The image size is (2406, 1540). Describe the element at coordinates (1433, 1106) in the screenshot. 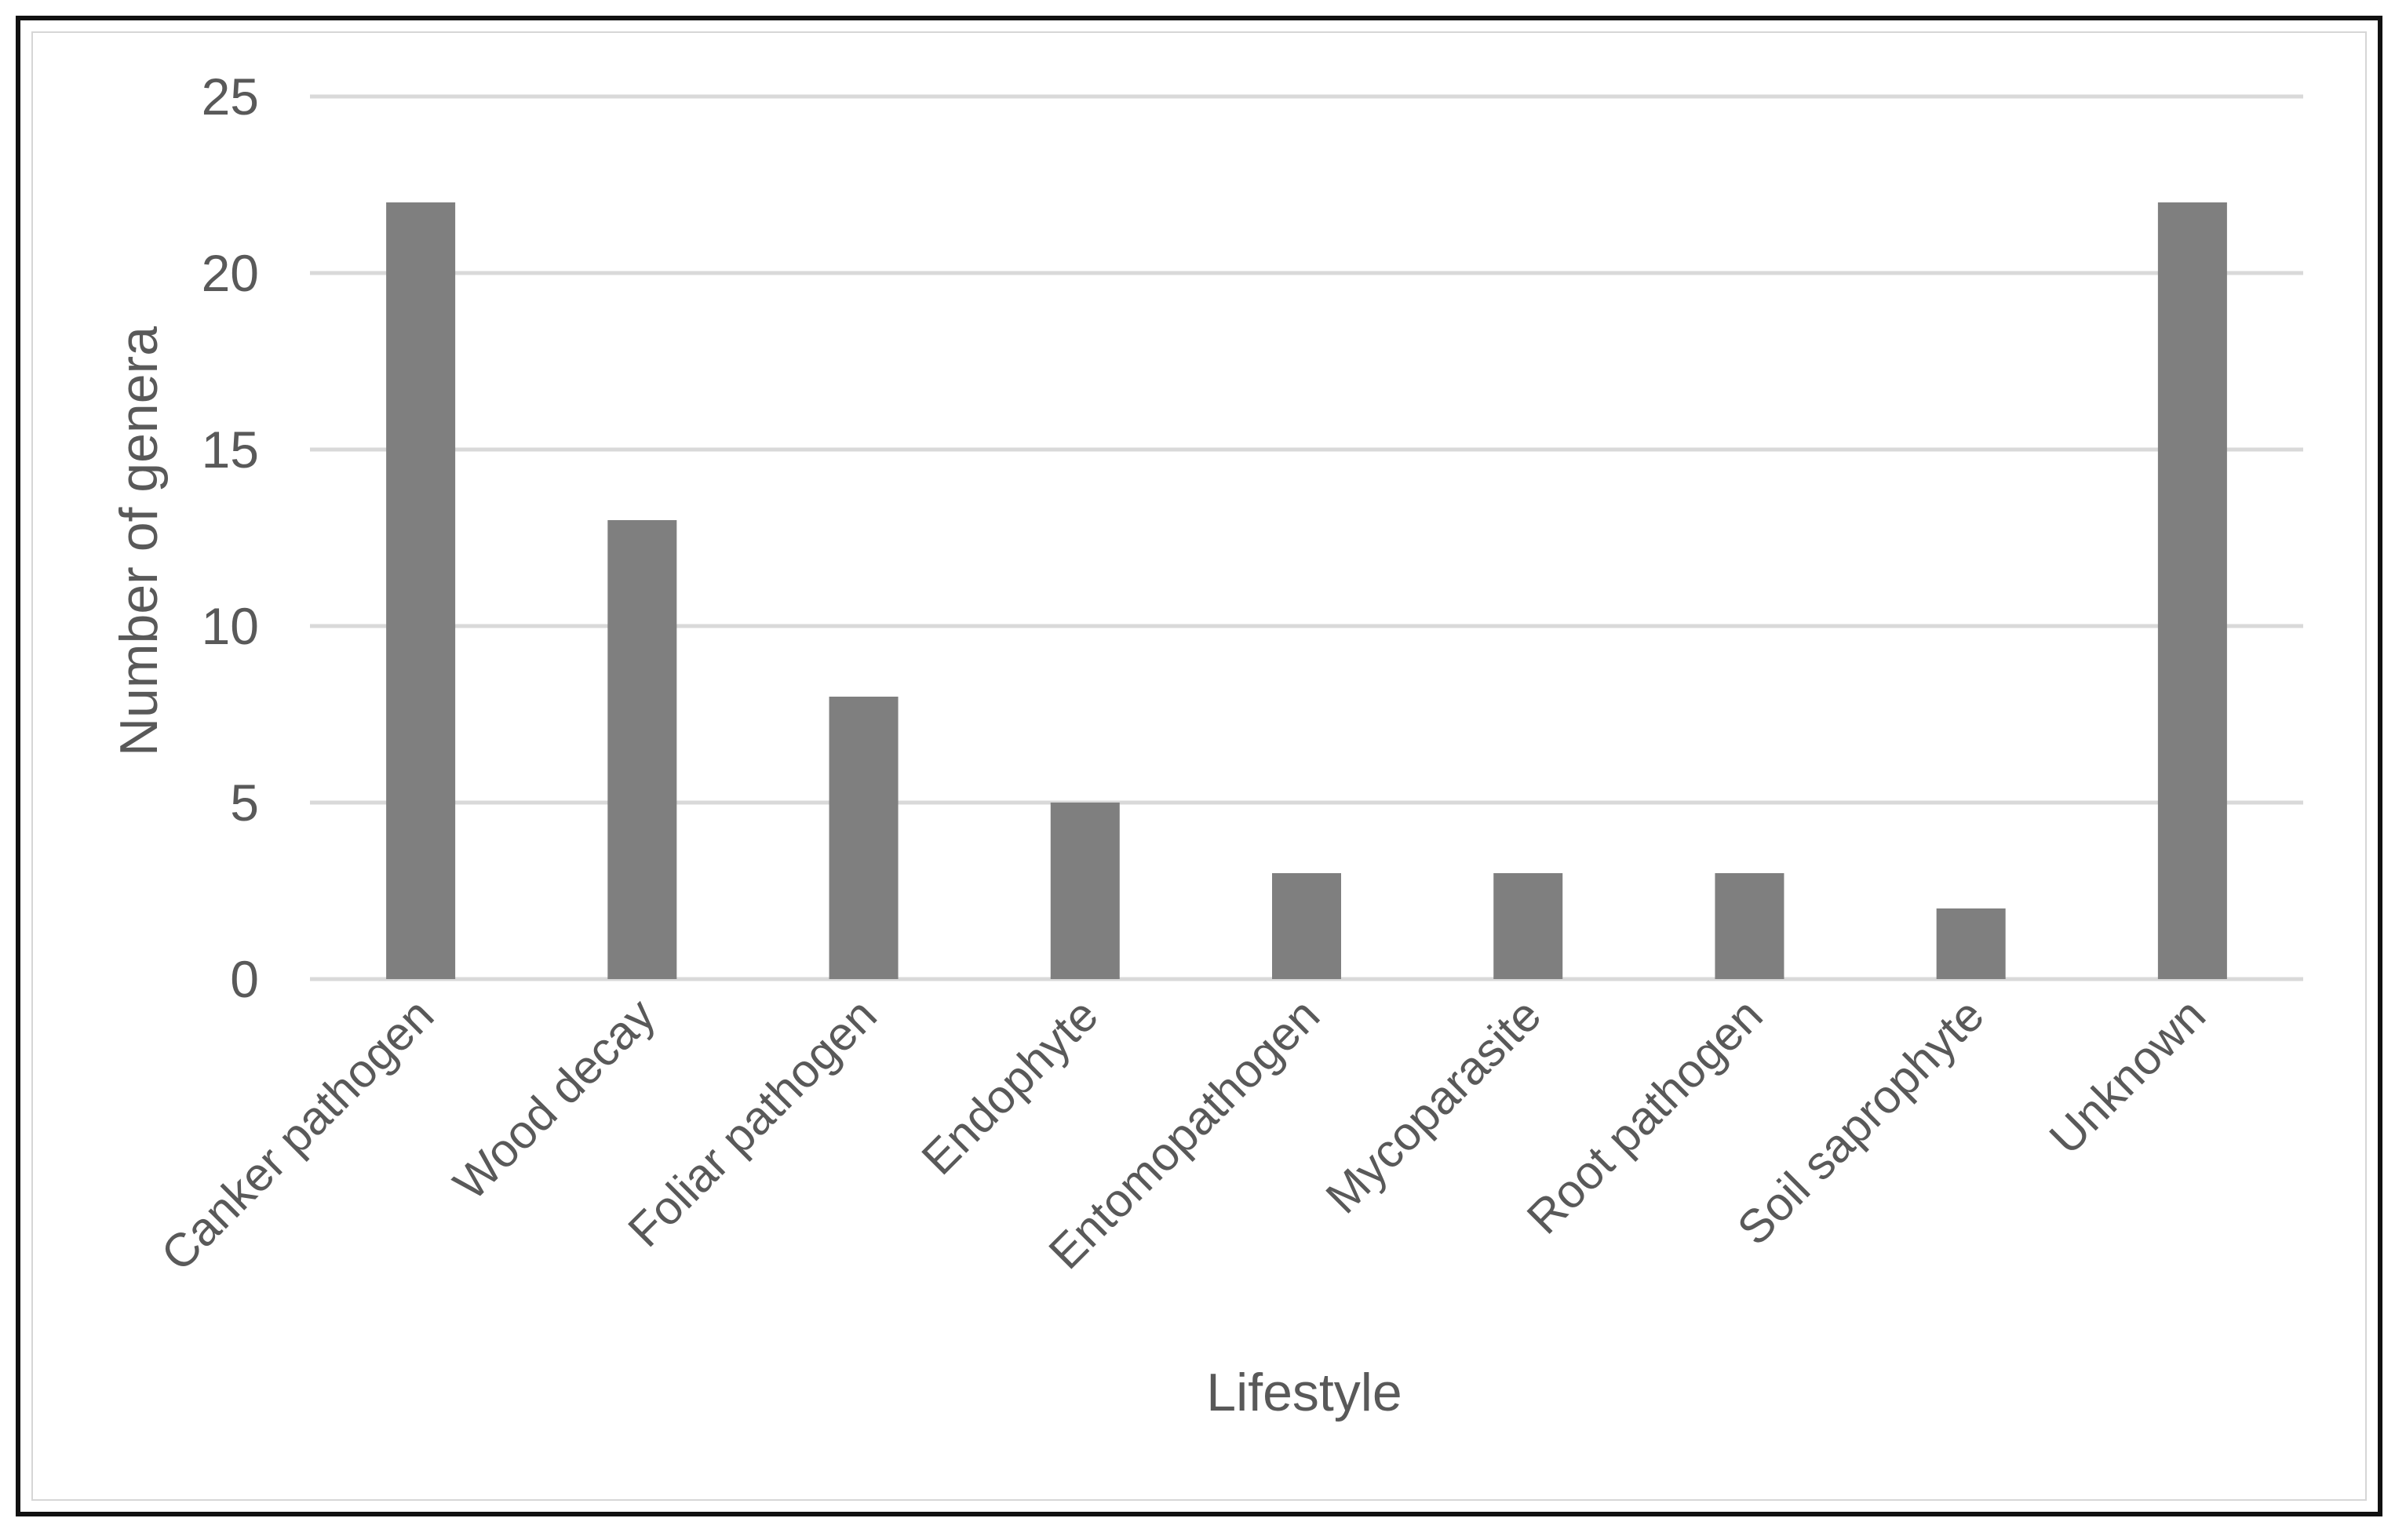

I see `x-category-label: Mycoparasite` at that location.